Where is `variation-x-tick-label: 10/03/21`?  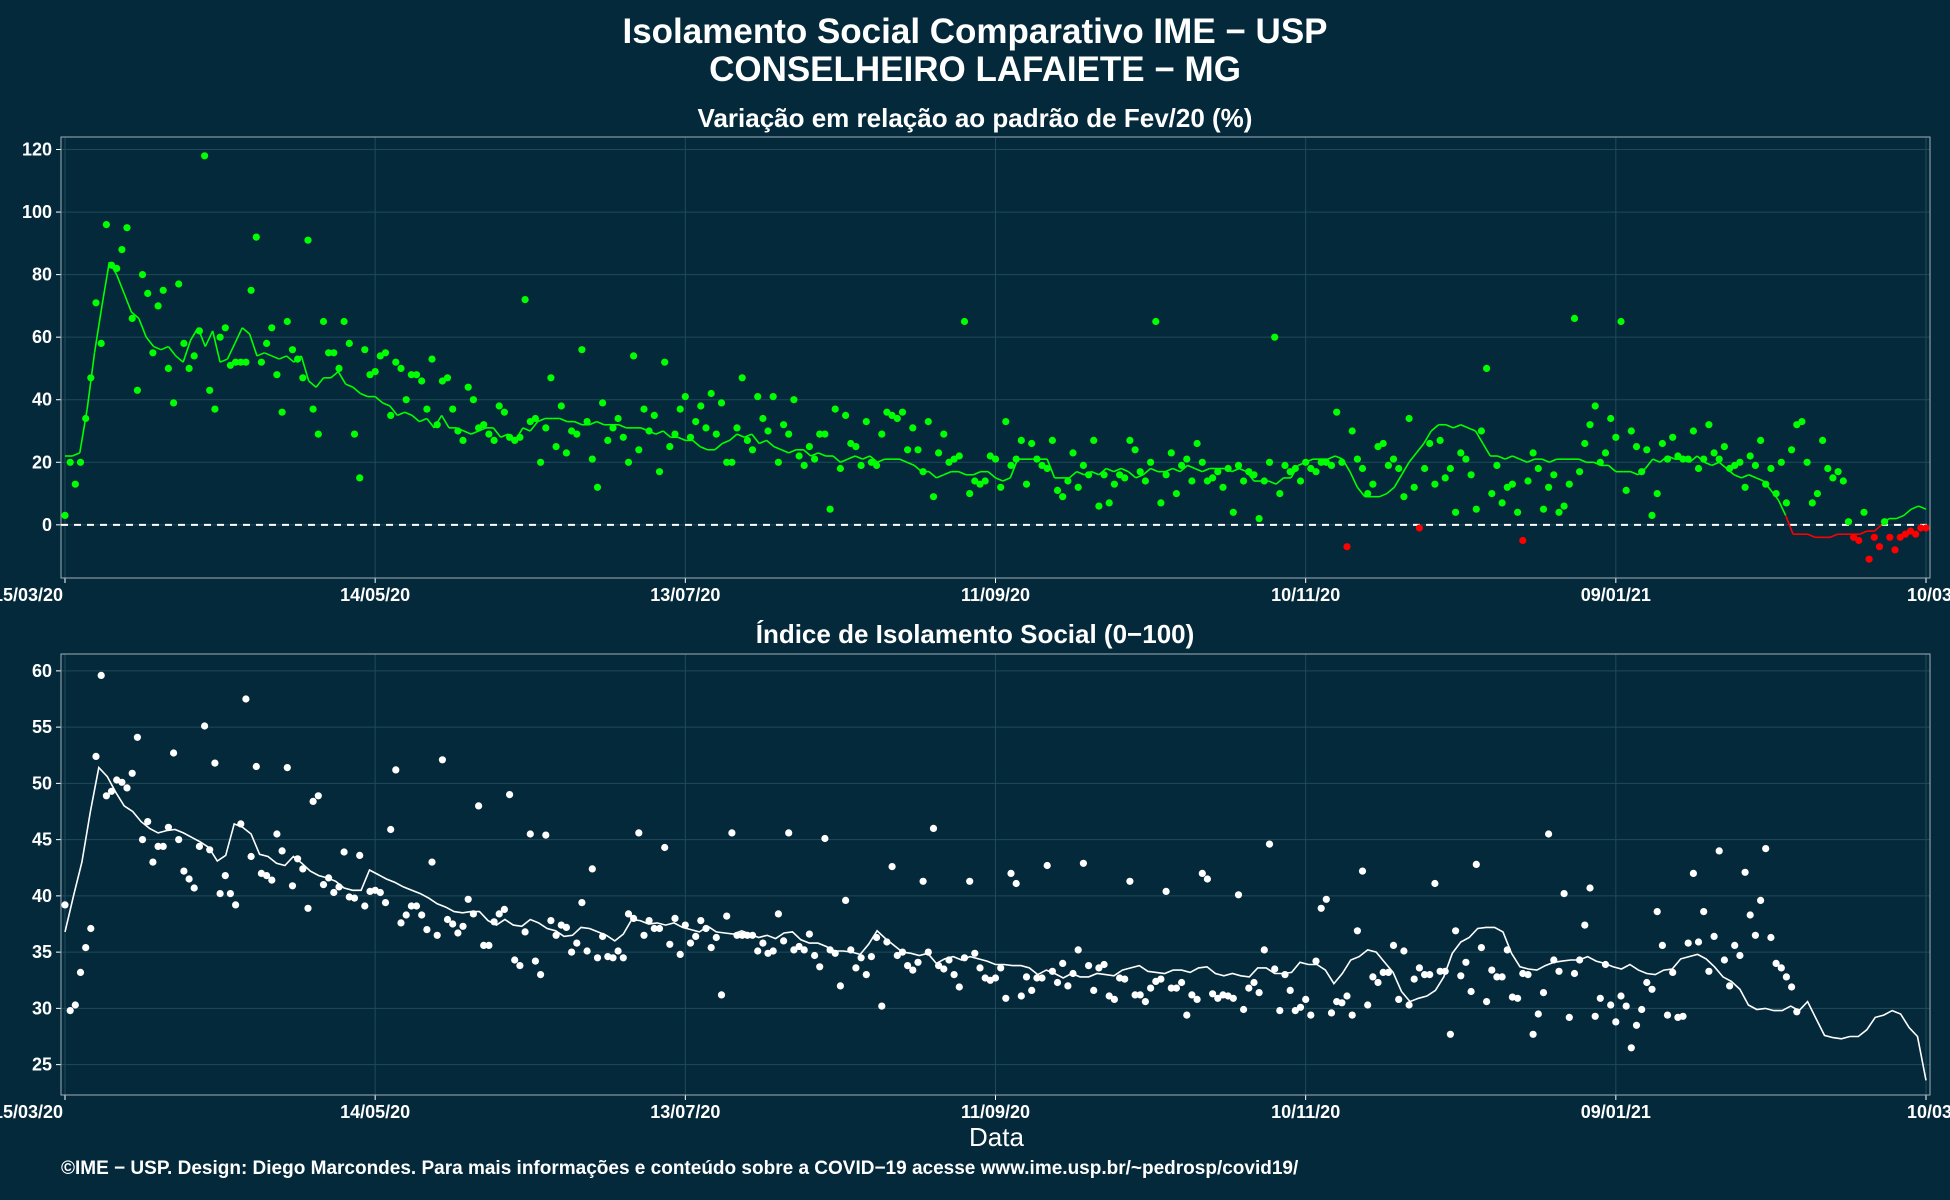 variation-x-tick-label: 10/03/21 is located at coordinates (1928, 595).